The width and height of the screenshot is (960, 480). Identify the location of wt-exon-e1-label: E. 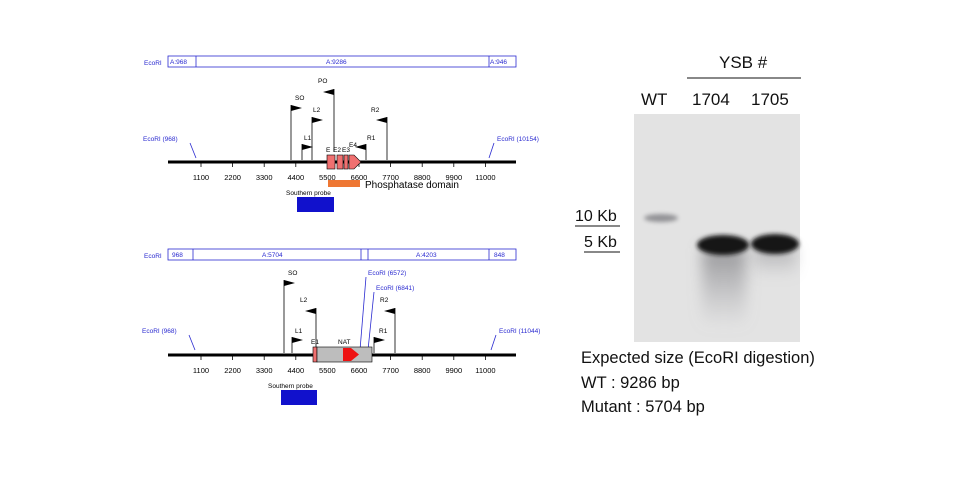
(328, 150).